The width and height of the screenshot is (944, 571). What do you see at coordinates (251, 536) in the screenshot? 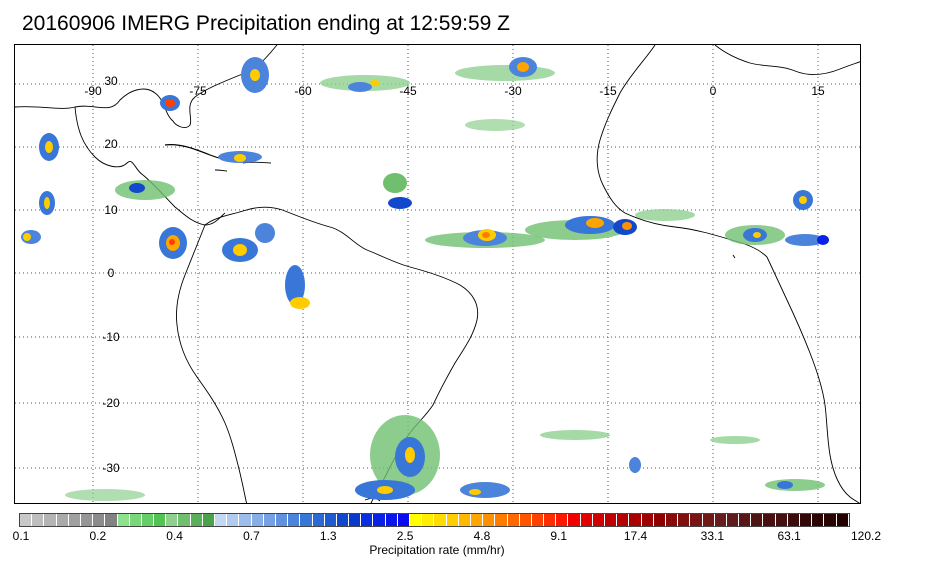
I see `colorbar-tick-label: 0.7` at bounding box center [251, 536].